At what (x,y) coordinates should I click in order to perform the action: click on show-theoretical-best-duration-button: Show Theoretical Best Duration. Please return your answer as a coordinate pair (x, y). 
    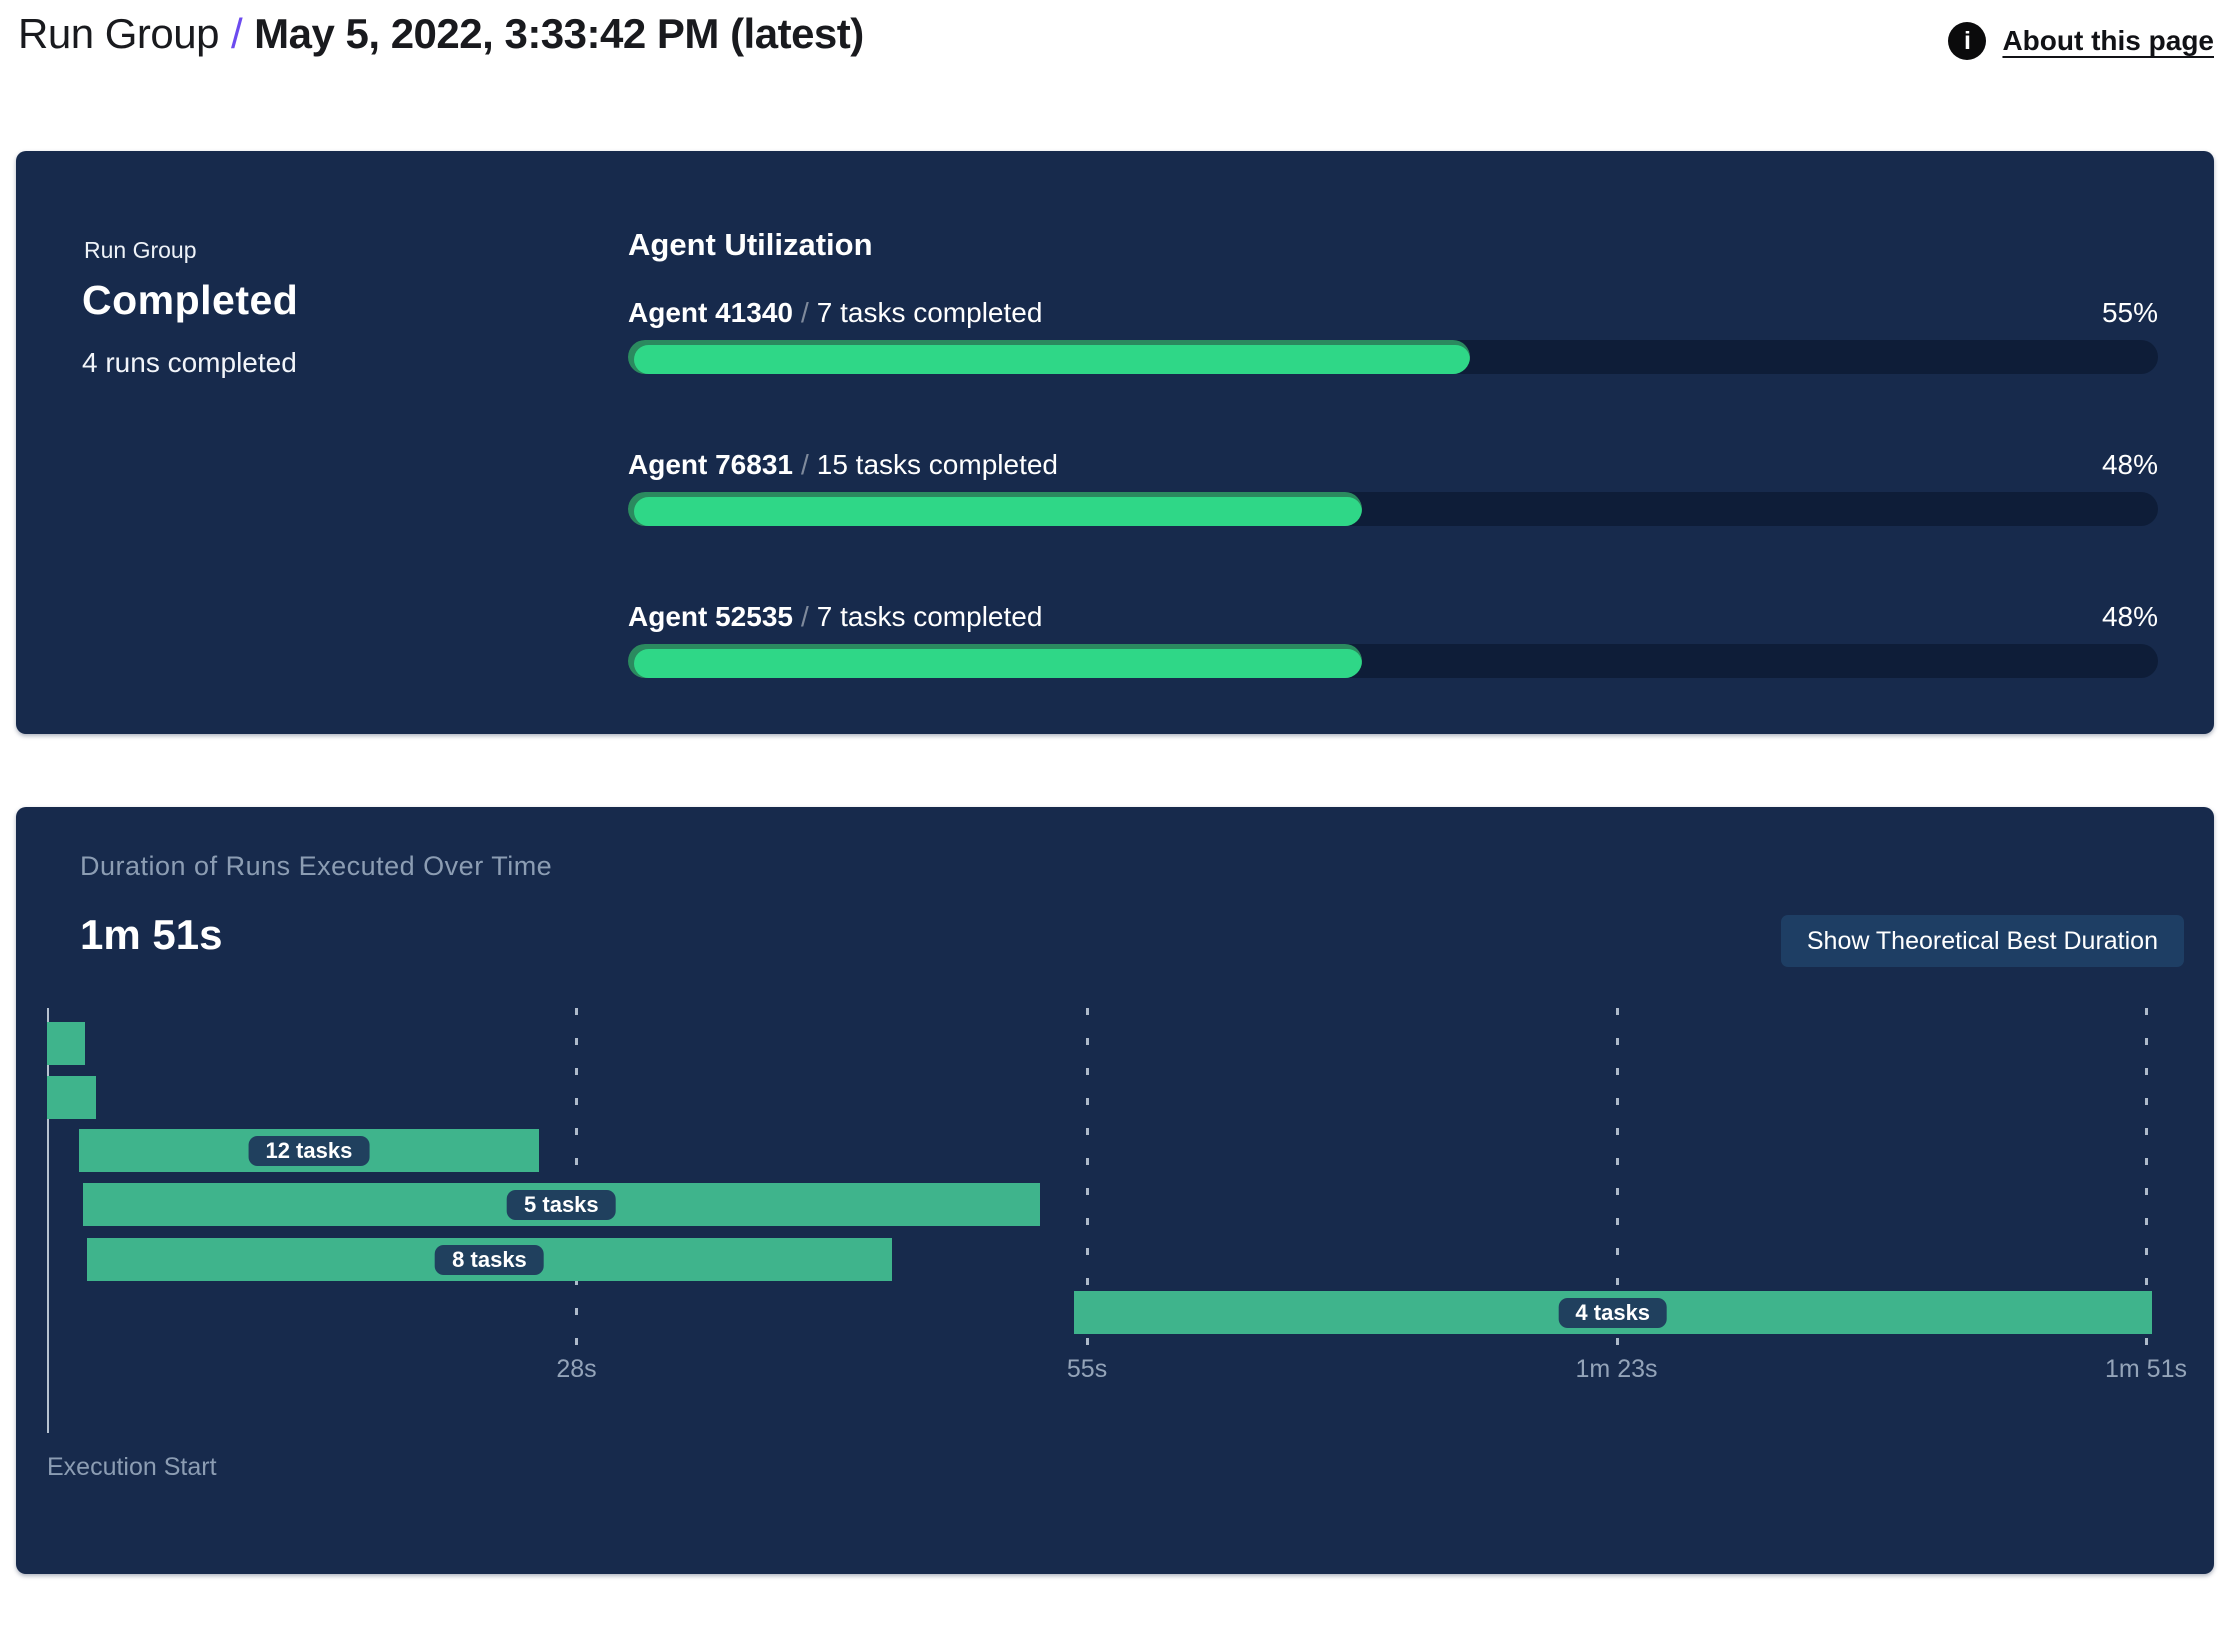
    Looking at the image, I should click on (1982, 941).